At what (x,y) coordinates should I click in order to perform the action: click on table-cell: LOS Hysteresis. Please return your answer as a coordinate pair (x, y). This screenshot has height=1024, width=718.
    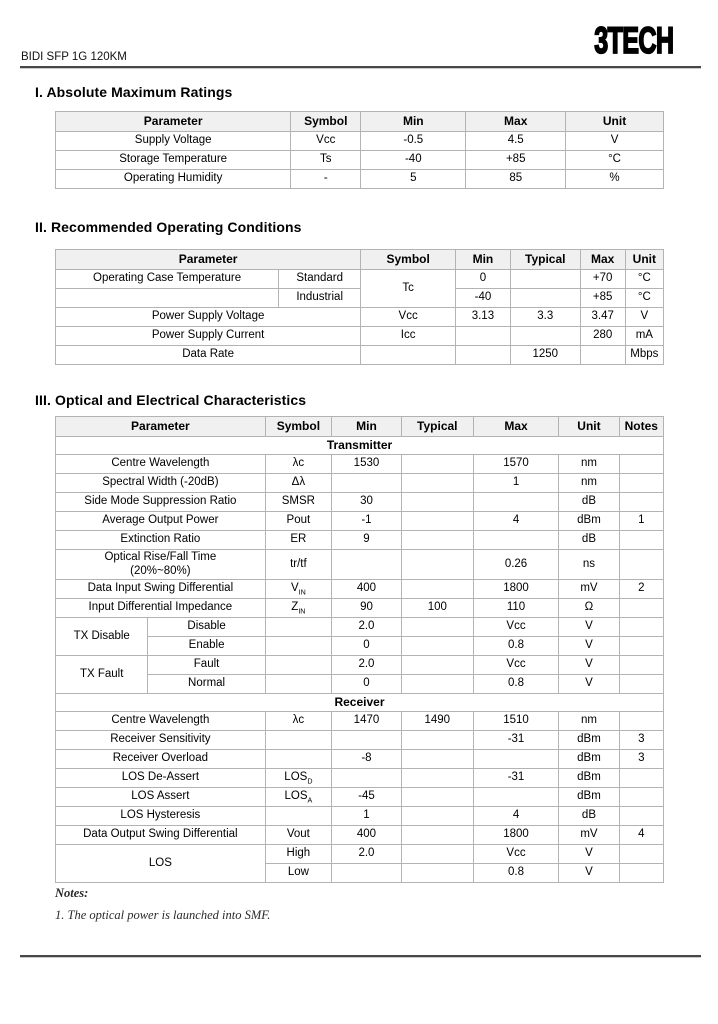
    Looking at the image, I should click on (160, 816).